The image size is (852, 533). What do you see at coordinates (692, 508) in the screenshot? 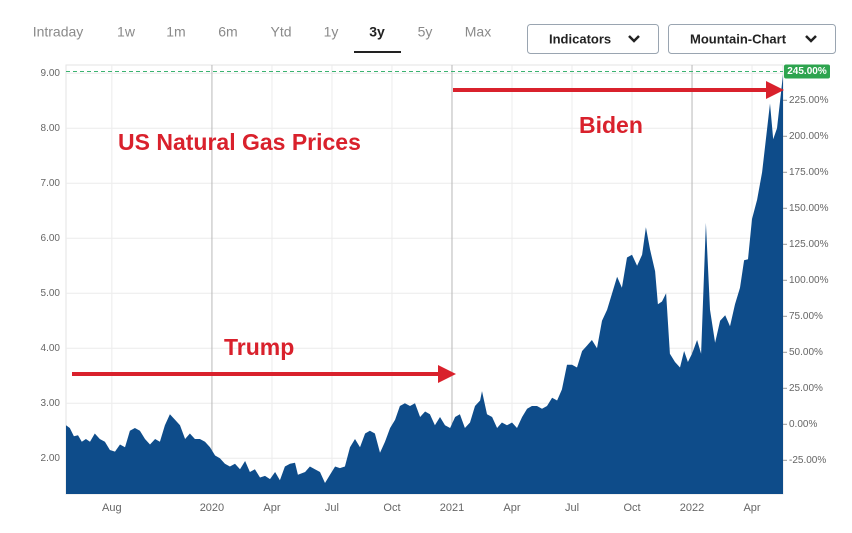
I see `x-tick-label: 2022` at bounding box center [692, 508].